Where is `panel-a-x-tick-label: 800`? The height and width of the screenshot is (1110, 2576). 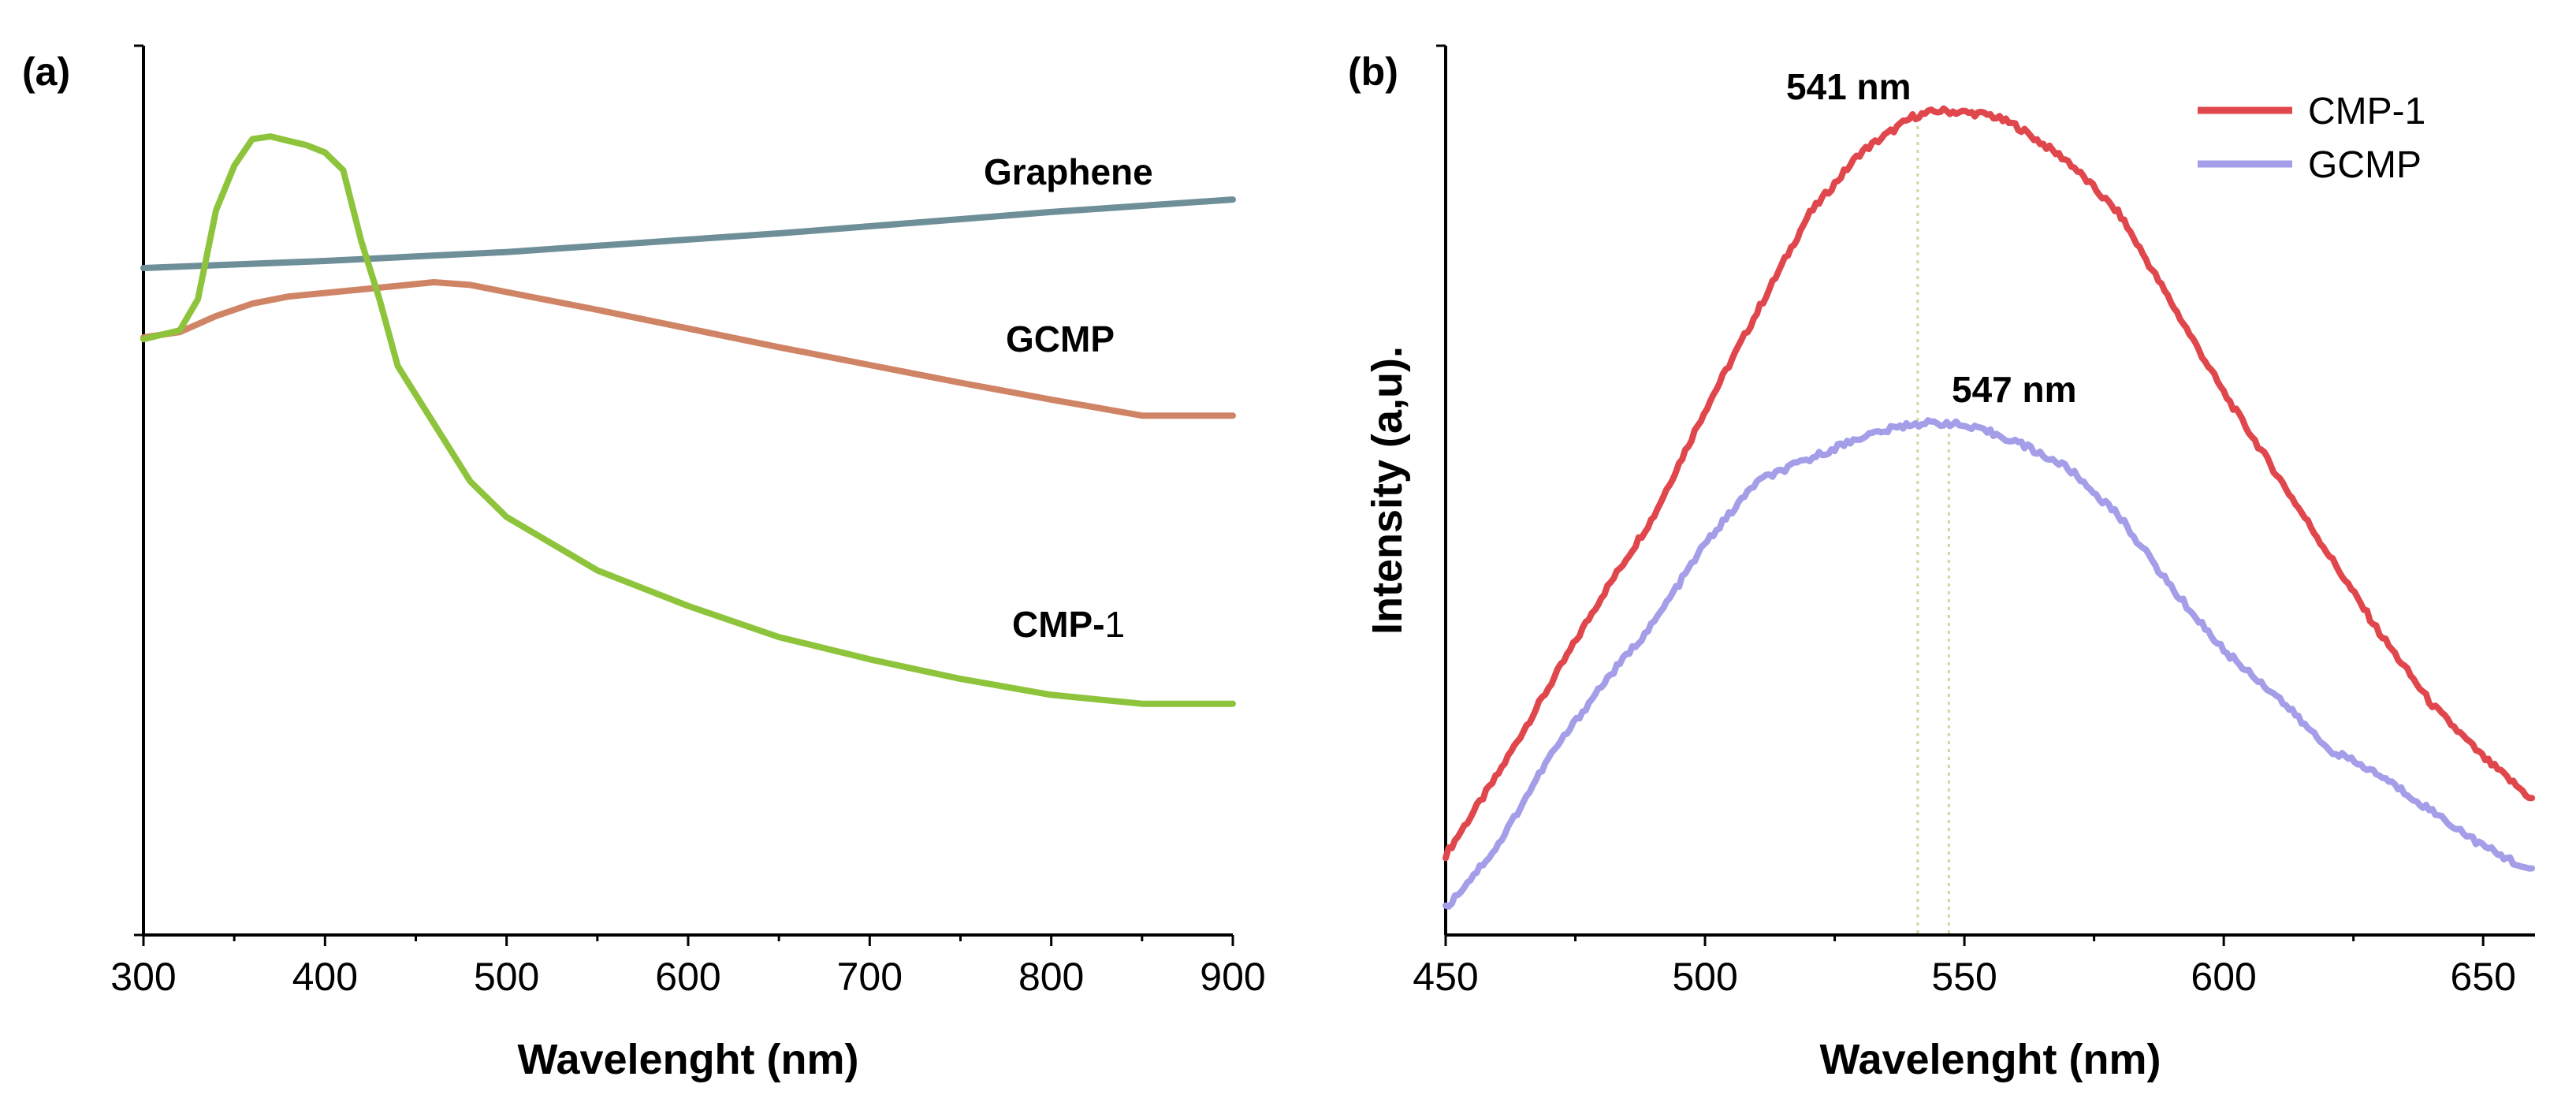 panel-a-x-tick-label: 800 is located at coordinates (1051, 977).